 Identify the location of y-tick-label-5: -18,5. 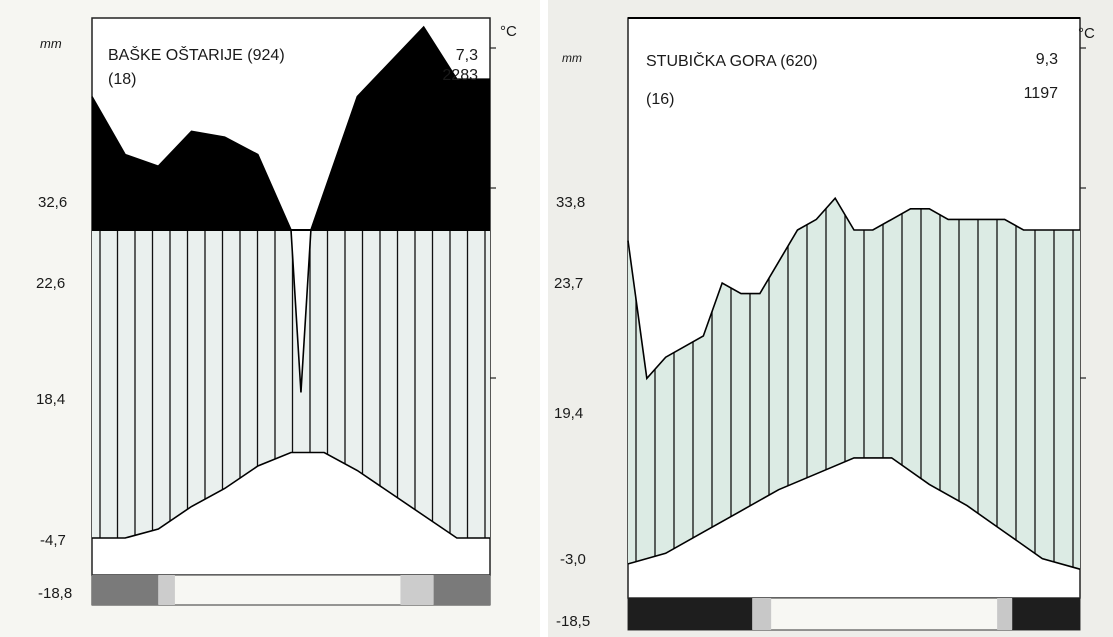
(573, 621).